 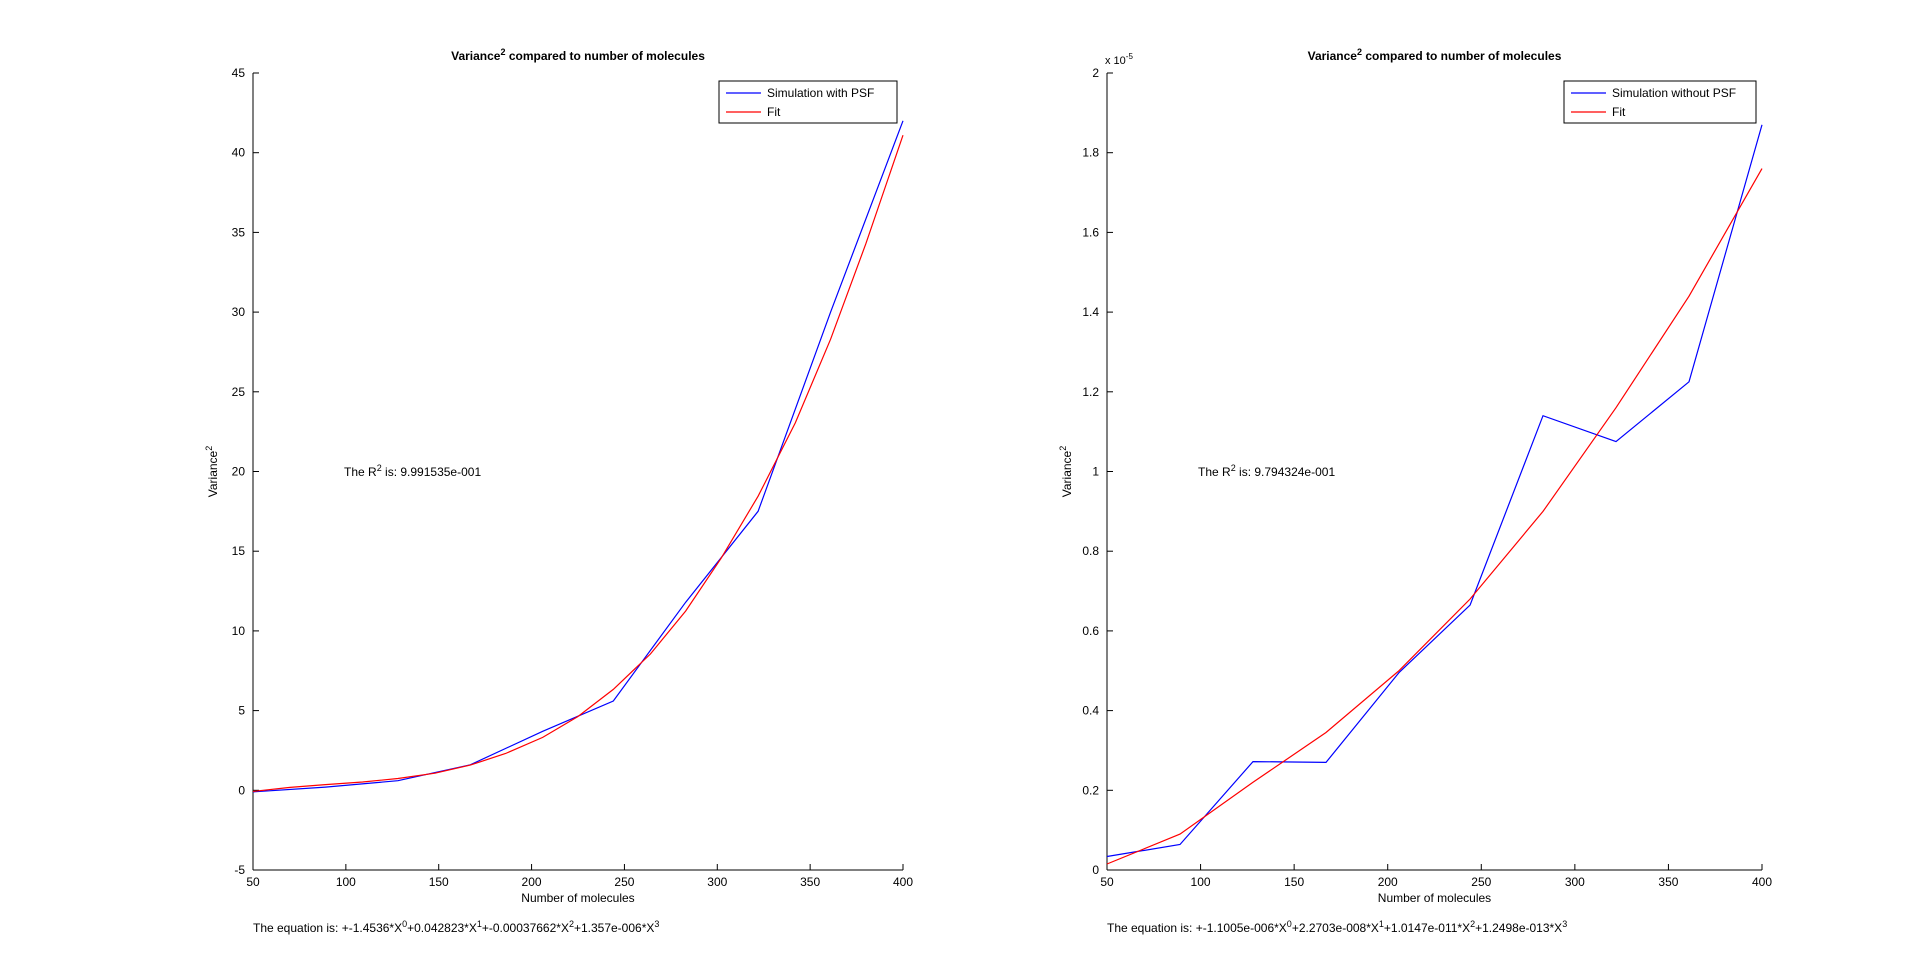 What do you see at coordinates (1095, 73) in the screenshot?
I see `y-tick-label: 2` at bounding box center [1095, 73].